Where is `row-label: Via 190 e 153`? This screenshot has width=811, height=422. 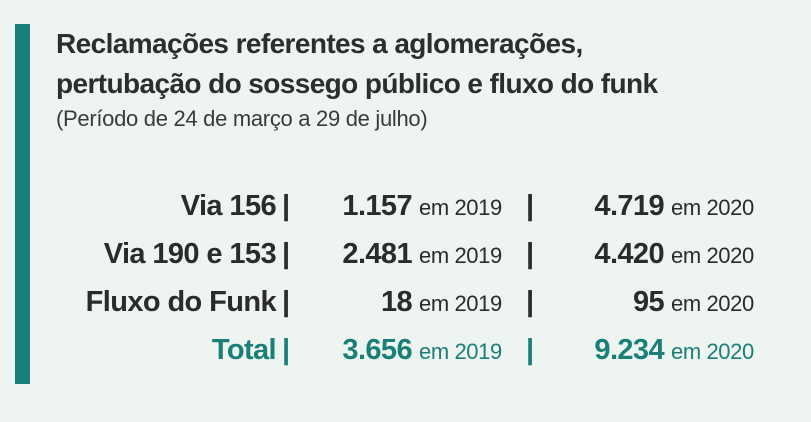
row-label: Via 190 e 153 is located at coordinates (190, 254).